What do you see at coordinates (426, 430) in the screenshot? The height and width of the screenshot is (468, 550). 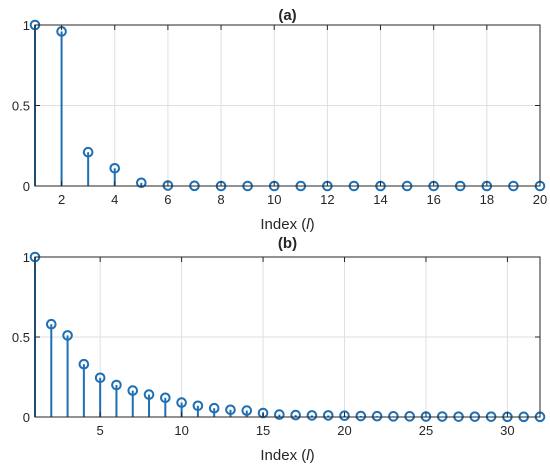 I see `x-tick-label: 25` at bounding box center [426, 430].